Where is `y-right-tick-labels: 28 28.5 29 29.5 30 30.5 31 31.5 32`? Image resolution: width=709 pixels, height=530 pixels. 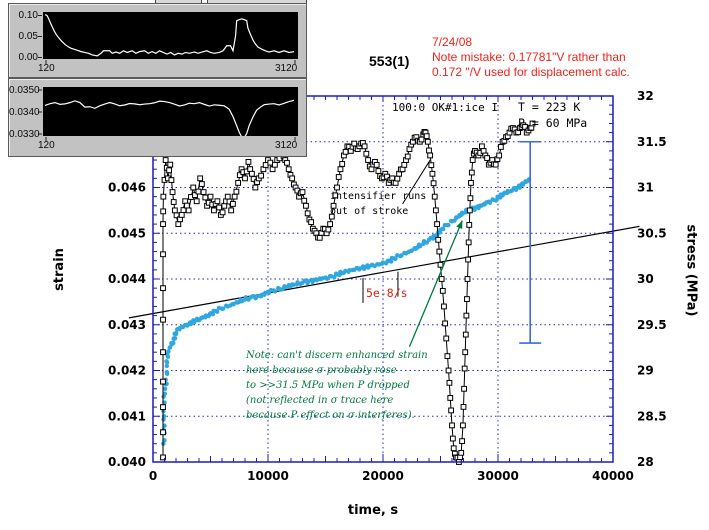 y-right-tick-labels: 28 28.5 29 29.5 30 30.5 31 31.5 32 is located at coordinates (652, 279).